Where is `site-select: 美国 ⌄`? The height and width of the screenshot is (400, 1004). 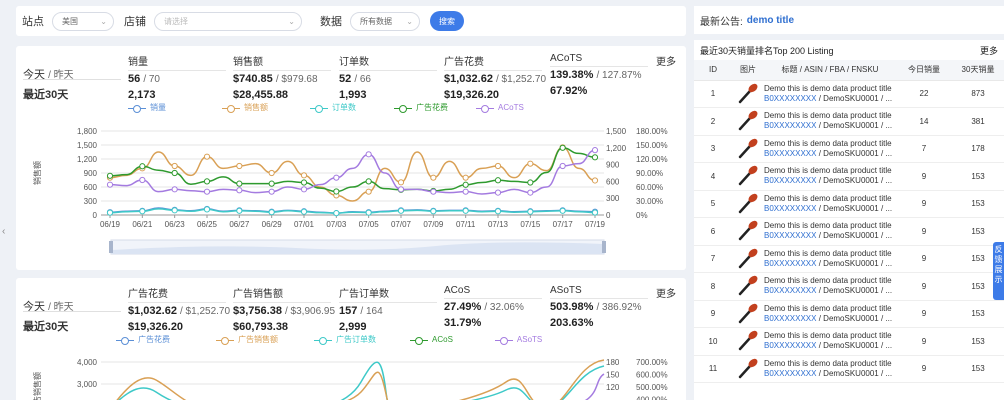 site-select: 美国 ⌄ is located at coordinates (83, 21).